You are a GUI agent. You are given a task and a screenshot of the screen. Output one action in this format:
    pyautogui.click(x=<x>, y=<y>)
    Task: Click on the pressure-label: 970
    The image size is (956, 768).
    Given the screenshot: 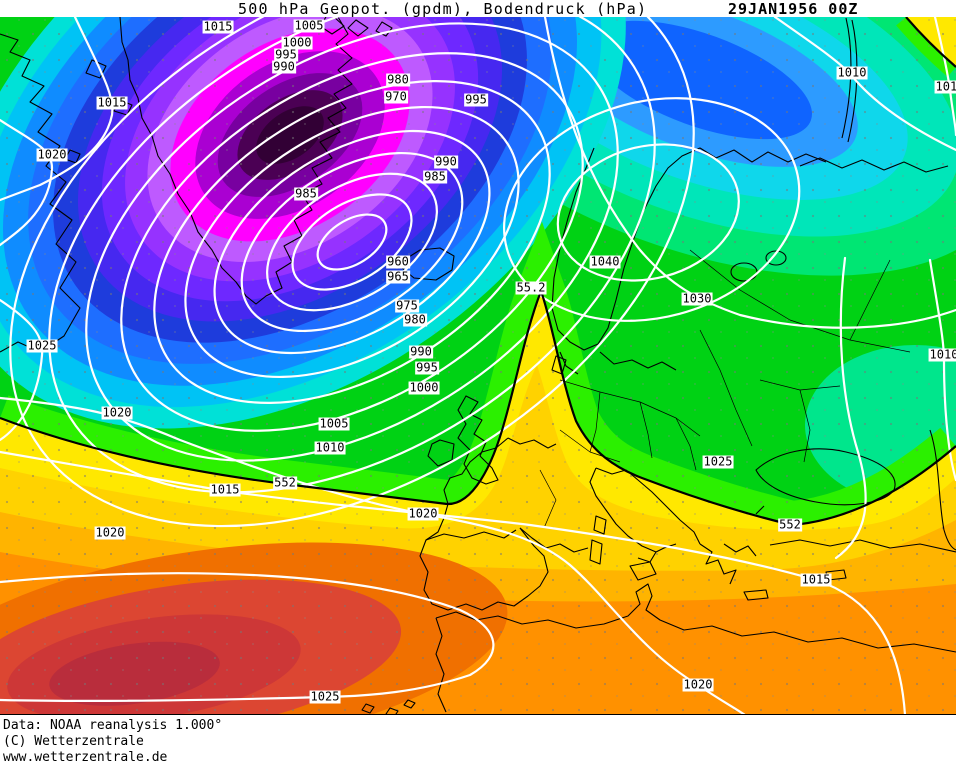 What is the action you would take?
    pyautogui.click(x=396, y=96)
    